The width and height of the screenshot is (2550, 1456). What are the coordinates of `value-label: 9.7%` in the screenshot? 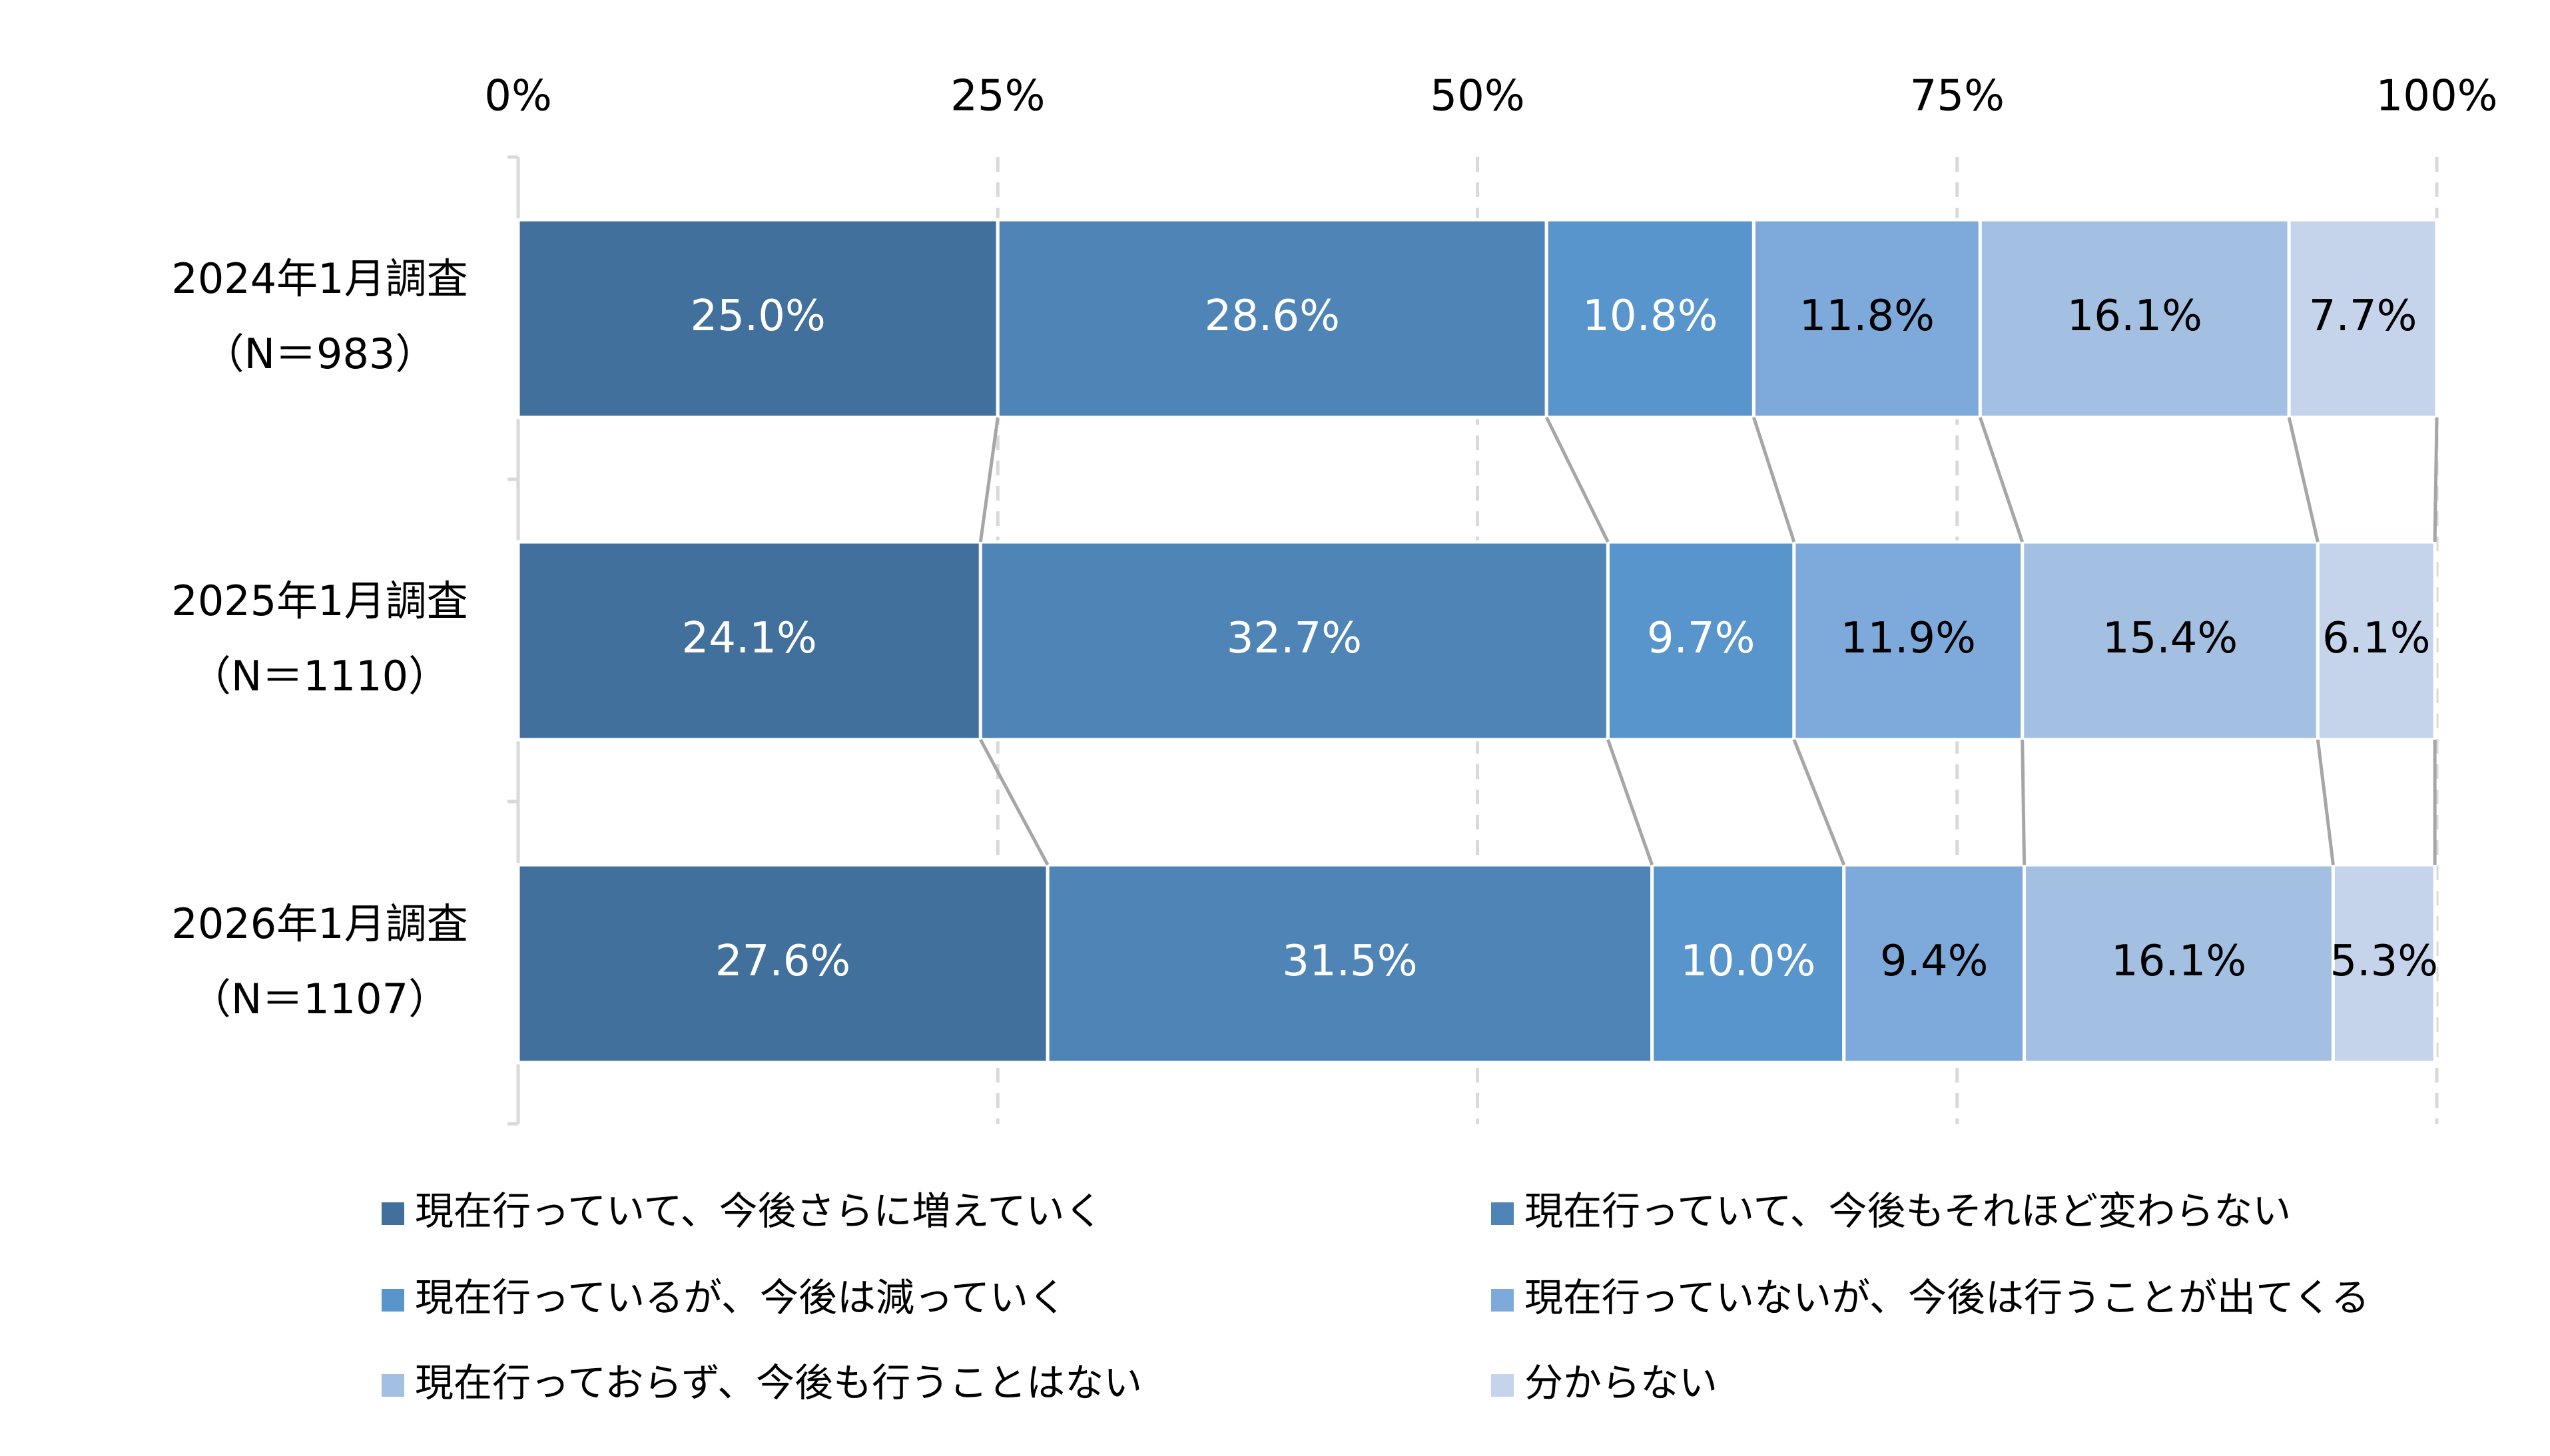 It's located at (1701, 638).